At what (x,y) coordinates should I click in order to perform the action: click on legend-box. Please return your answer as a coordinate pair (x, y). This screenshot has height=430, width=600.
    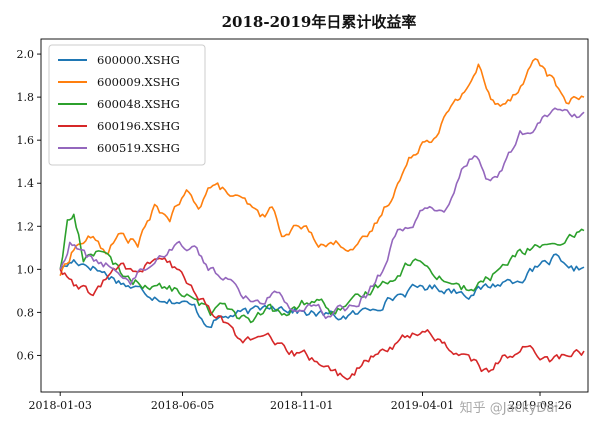
    Looking at the image, I should click on (127, 105).